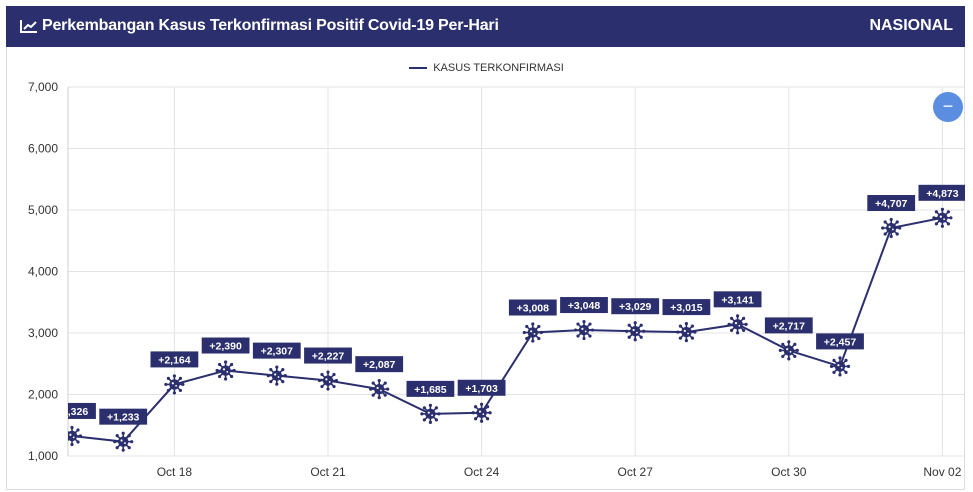 The image size is (973, 492). I want to click on y-tick-label: 2,000, so click(43, 395).